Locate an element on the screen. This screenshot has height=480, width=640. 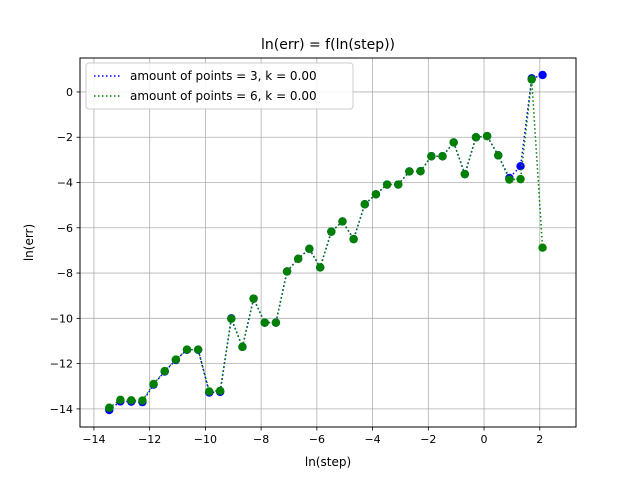
legend-entry: amount of points = 6, k = 0.00 is located at coordinates (223, 96).